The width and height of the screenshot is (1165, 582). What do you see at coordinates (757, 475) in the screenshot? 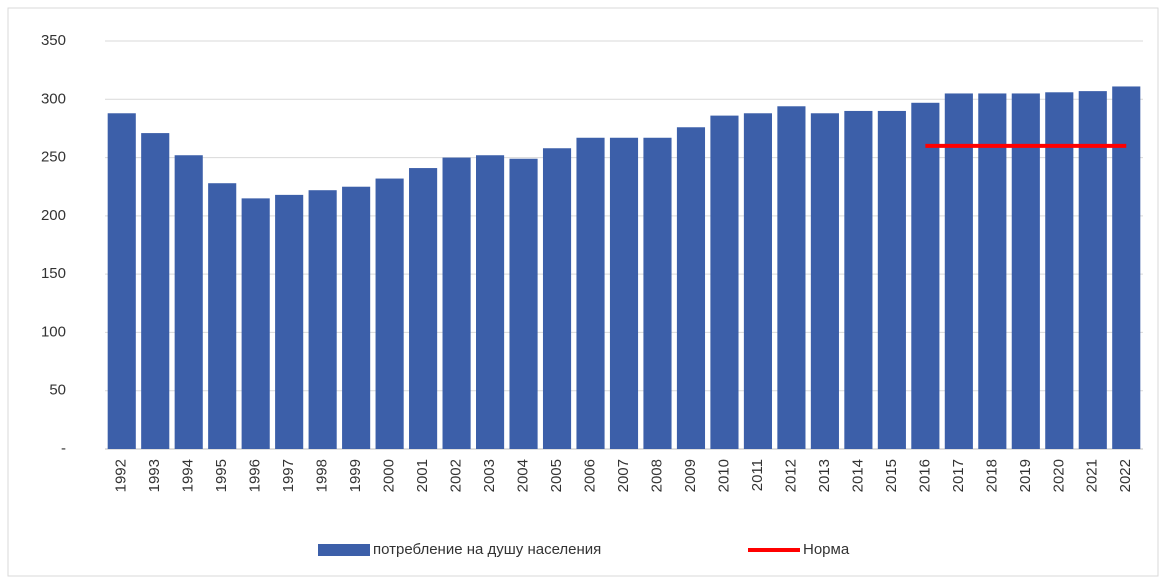
I see `x-tick-label: 2011` at bounding box center [757, 475].